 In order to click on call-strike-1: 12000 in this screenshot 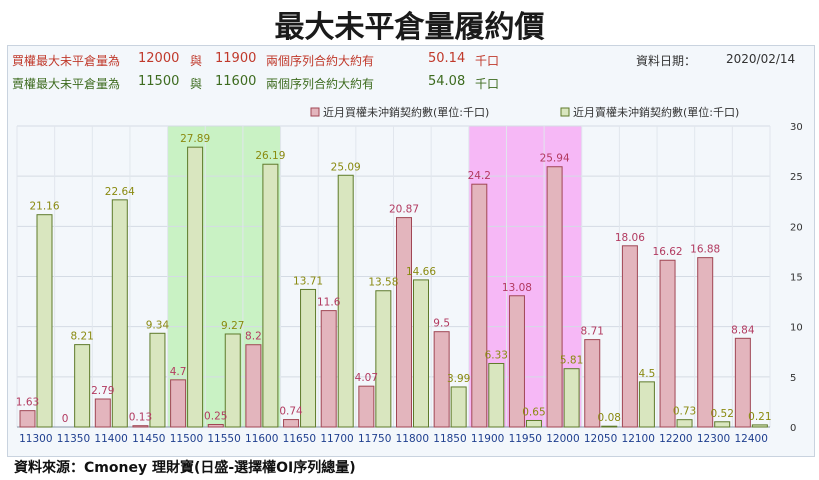, I will do `click(159, 58)`.